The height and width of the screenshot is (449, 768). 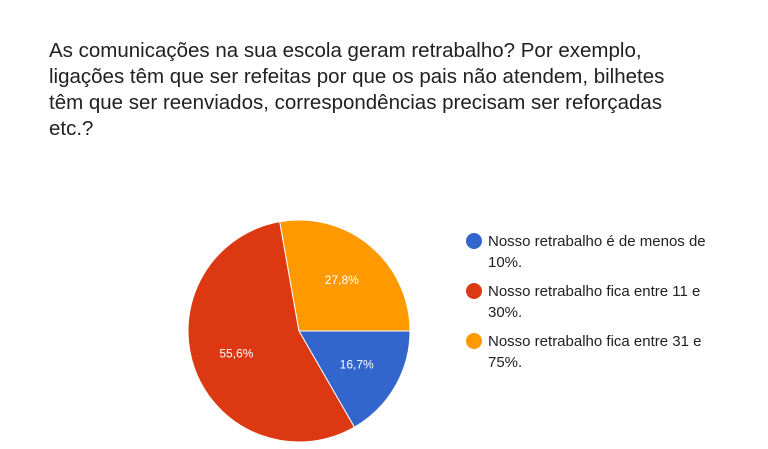 I want to click on pie-slice-label: 55,6%, so click(x=236, y=354).